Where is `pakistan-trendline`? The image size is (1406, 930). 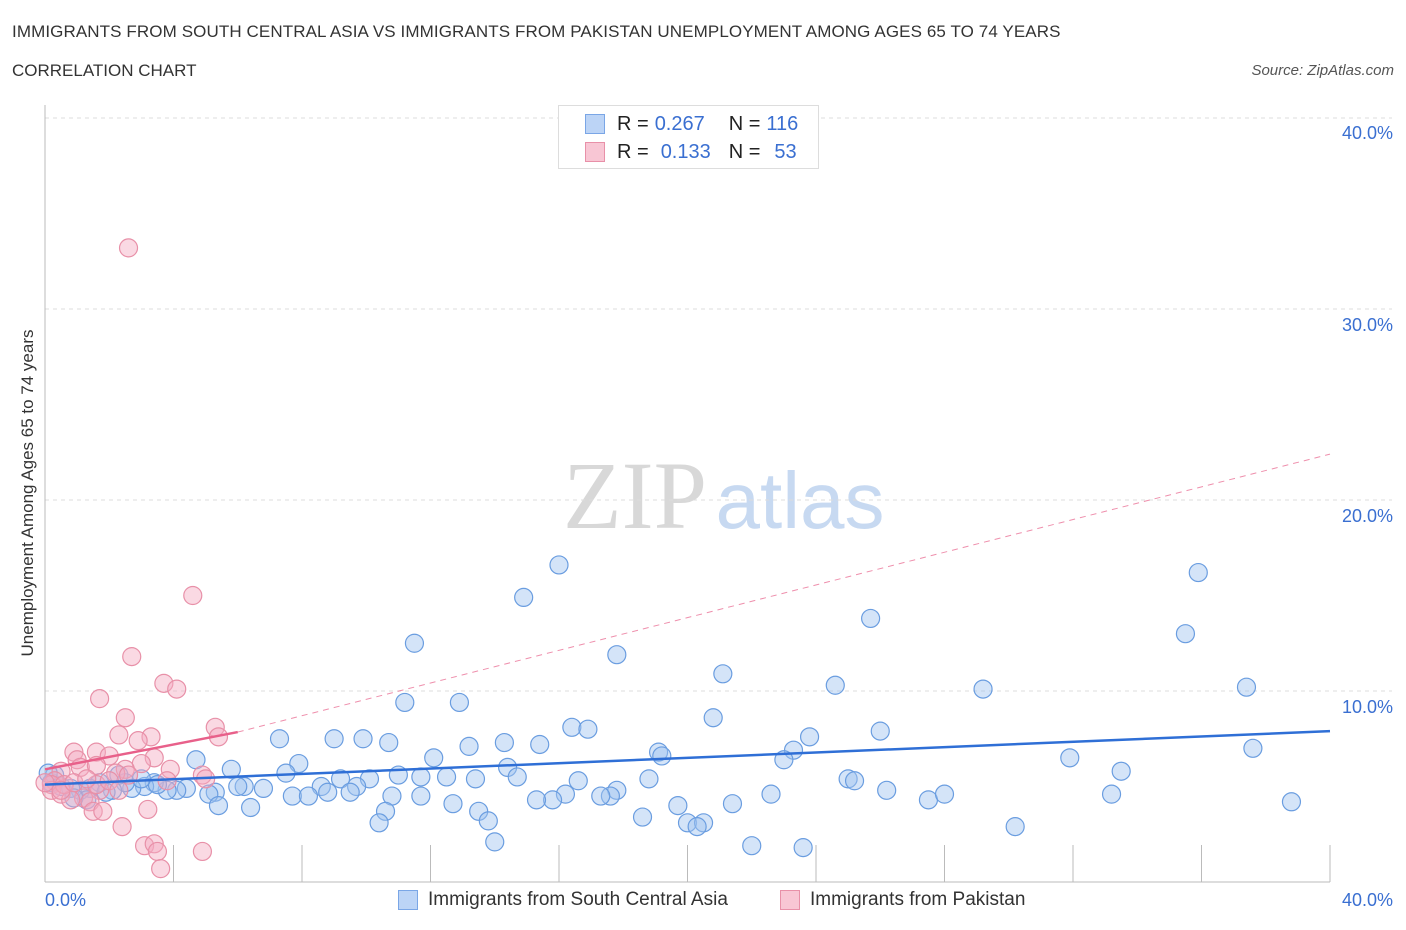 pakistan-trendline is located at coordinates (141, 750).